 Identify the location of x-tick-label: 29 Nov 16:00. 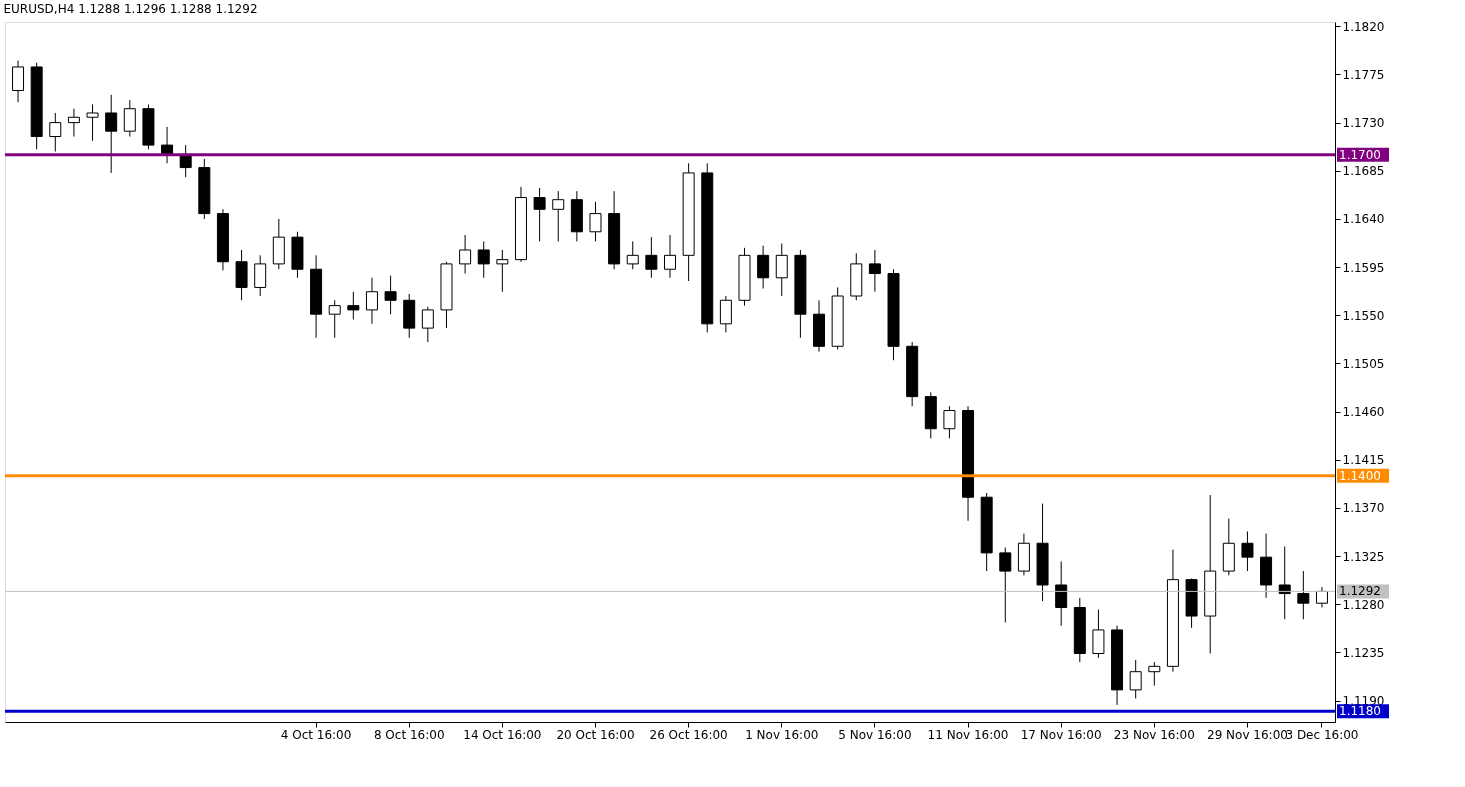
(1247, 734).